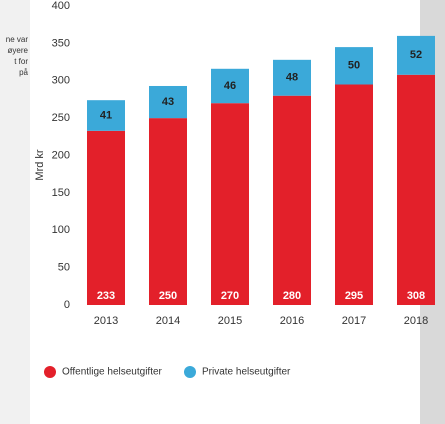 The image size is (445, 424). What do you see at coordinates (292, 296) in the screenshot?
I see `value-label: 280` at bounding box center [292, 296].